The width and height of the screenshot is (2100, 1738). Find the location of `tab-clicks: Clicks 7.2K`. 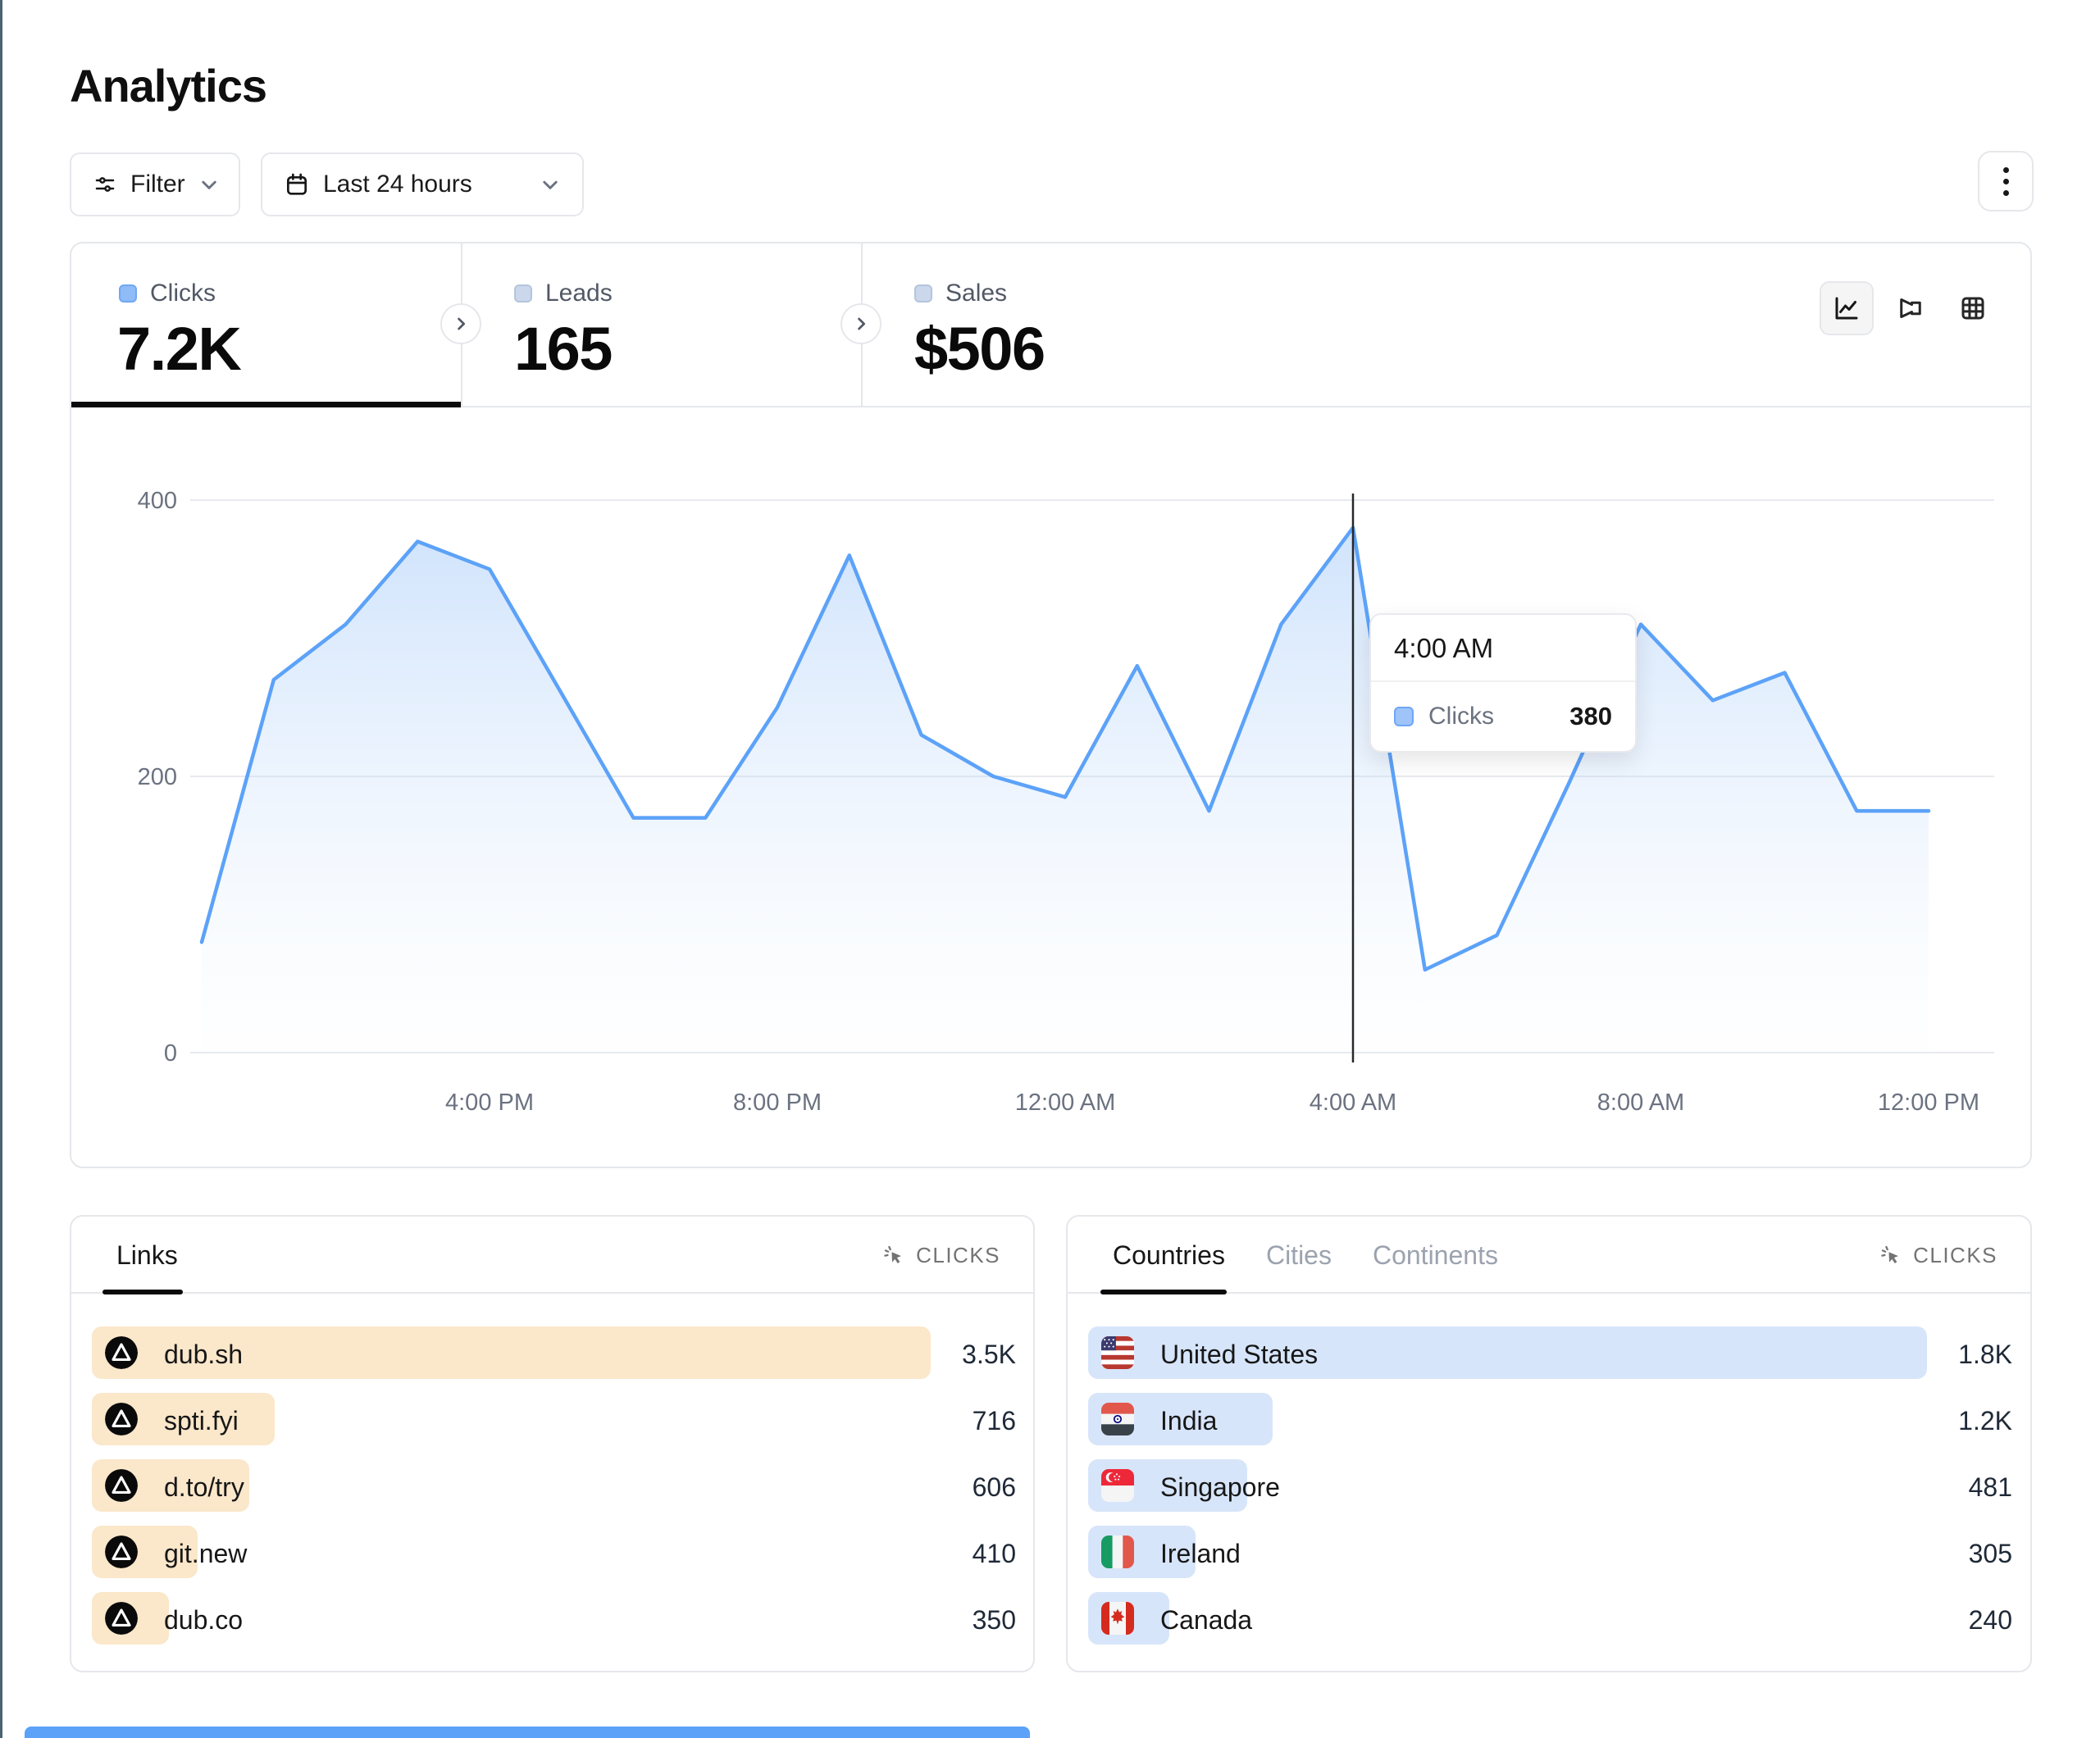

tab-clicks: Clicks 7.2K is located at coordinates (266, 324).